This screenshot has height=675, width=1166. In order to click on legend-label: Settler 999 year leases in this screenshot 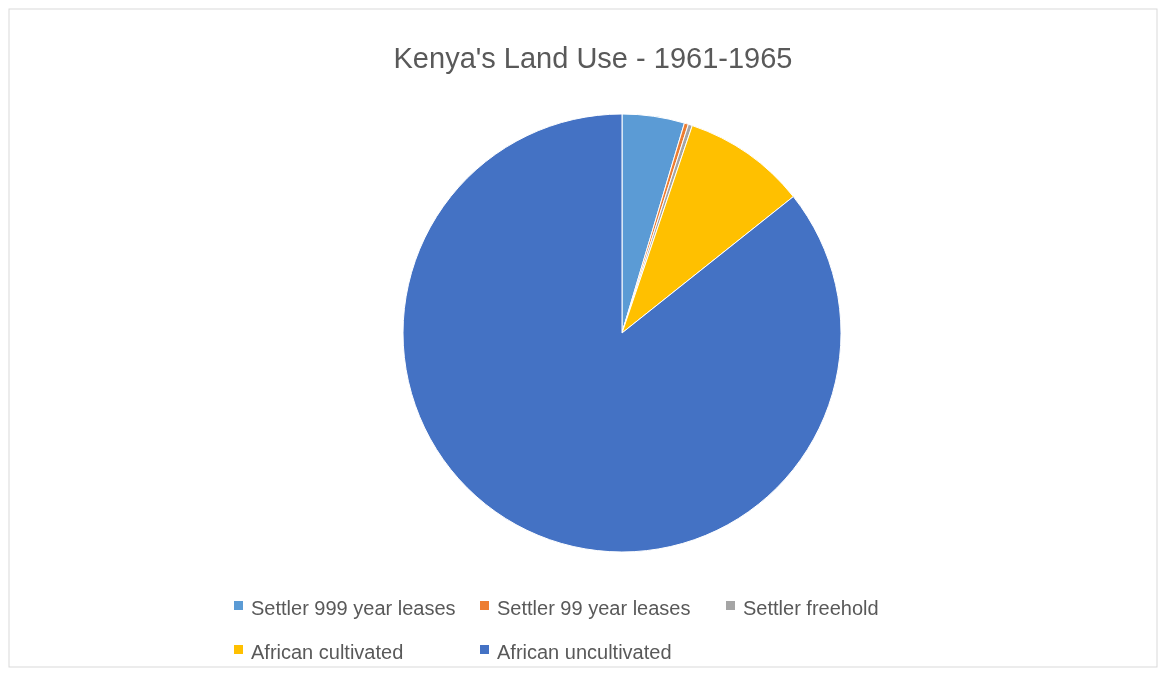, I will do `click(353, 608)`.